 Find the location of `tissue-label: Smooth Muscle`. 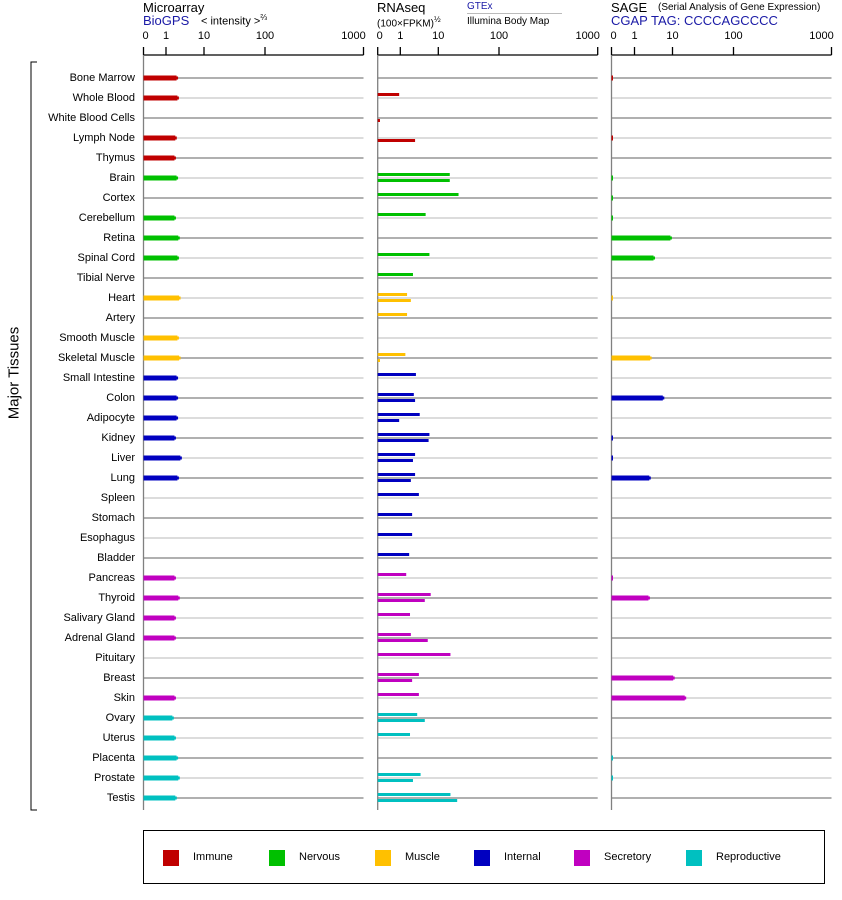

tissue-label: Smooth Muscle is located at coordinates (97, 338).